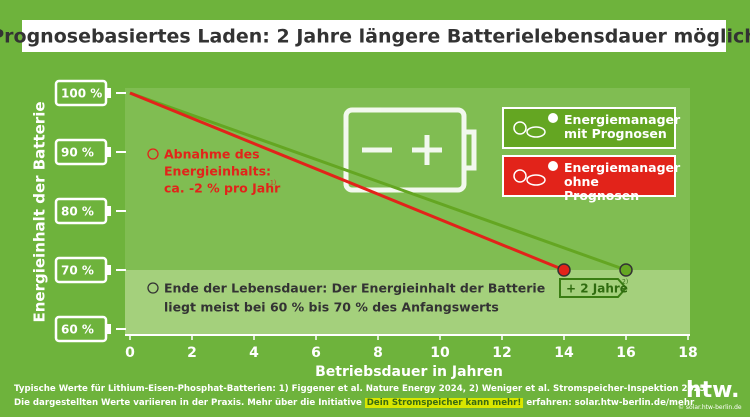  Describe the element at coordinates (501, 353) in the screenshot. I see `x-tick-label: 12` at that location.